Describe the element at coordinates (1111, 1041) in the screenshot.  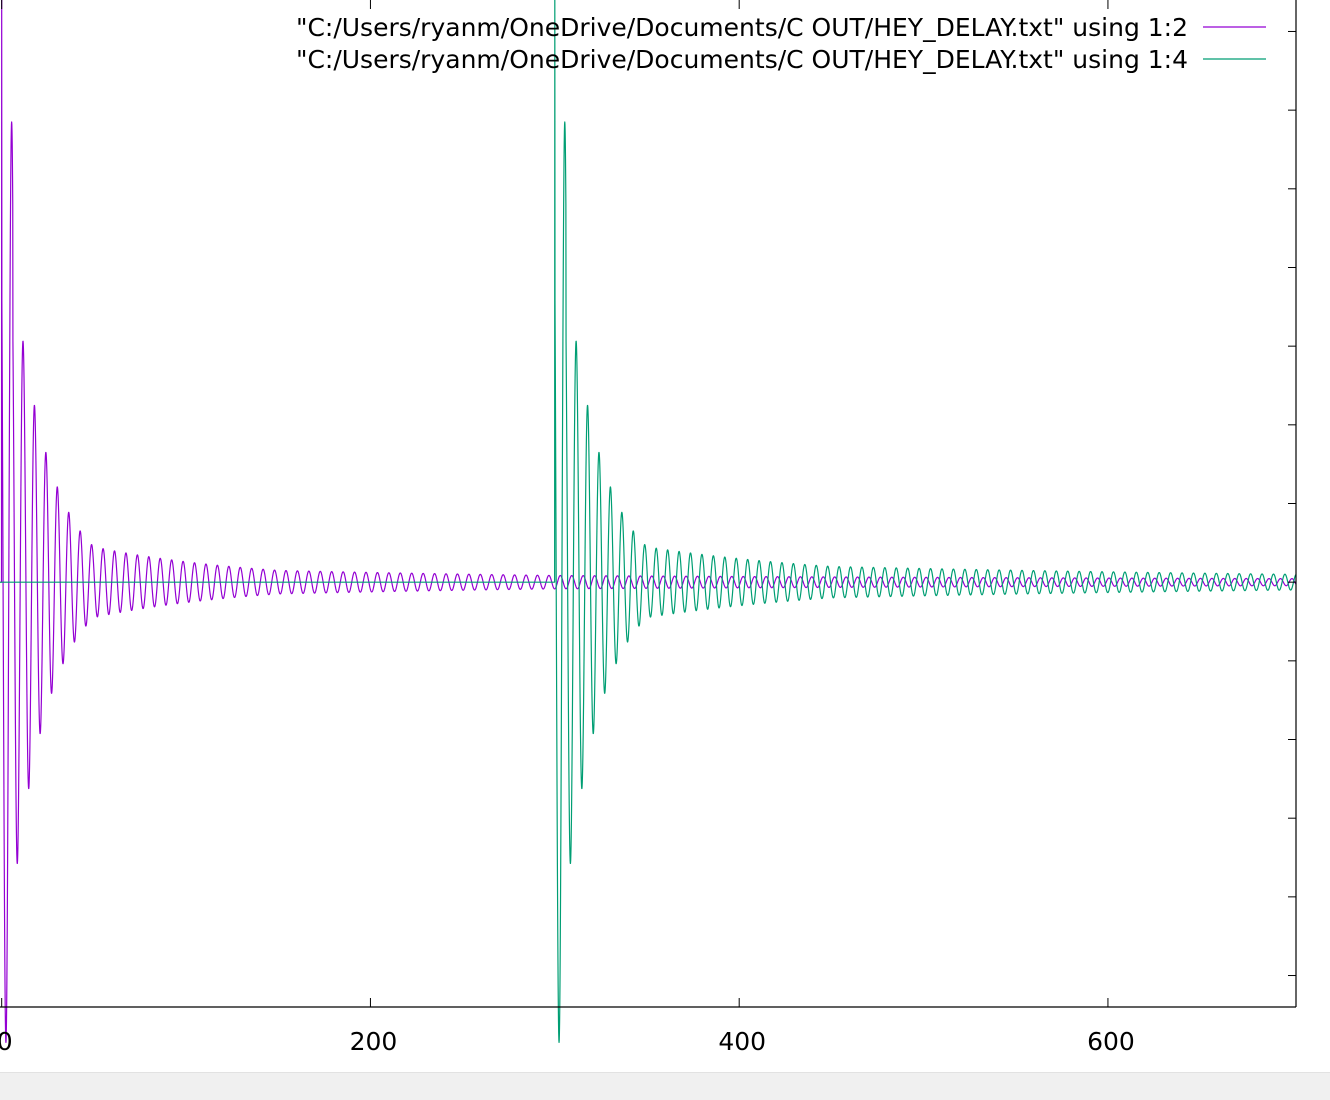
I see `x-tick-label: 600` at that location.